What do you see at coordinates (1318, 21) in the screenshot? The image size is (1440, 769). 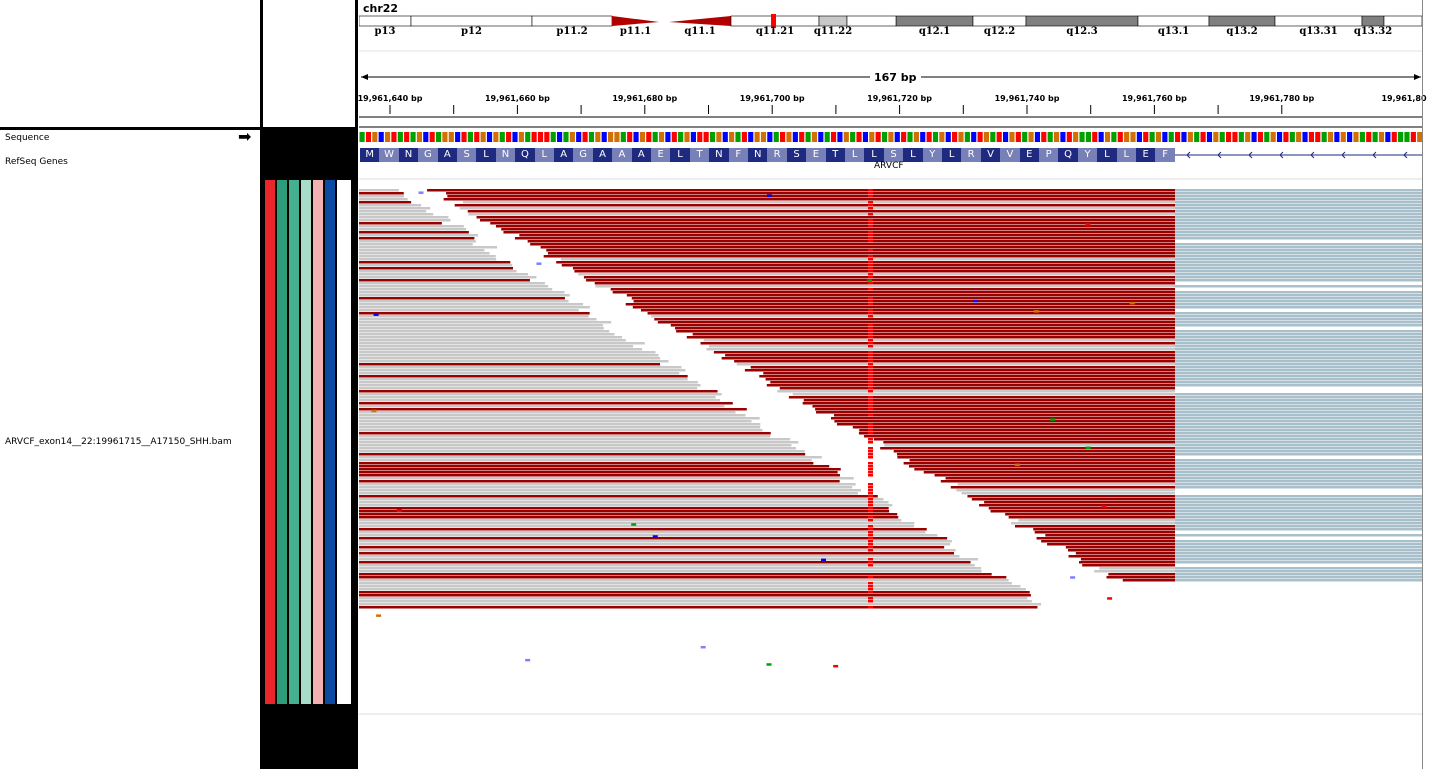 I see `cytoband-q13.31` at bounding box center [1318, 21].